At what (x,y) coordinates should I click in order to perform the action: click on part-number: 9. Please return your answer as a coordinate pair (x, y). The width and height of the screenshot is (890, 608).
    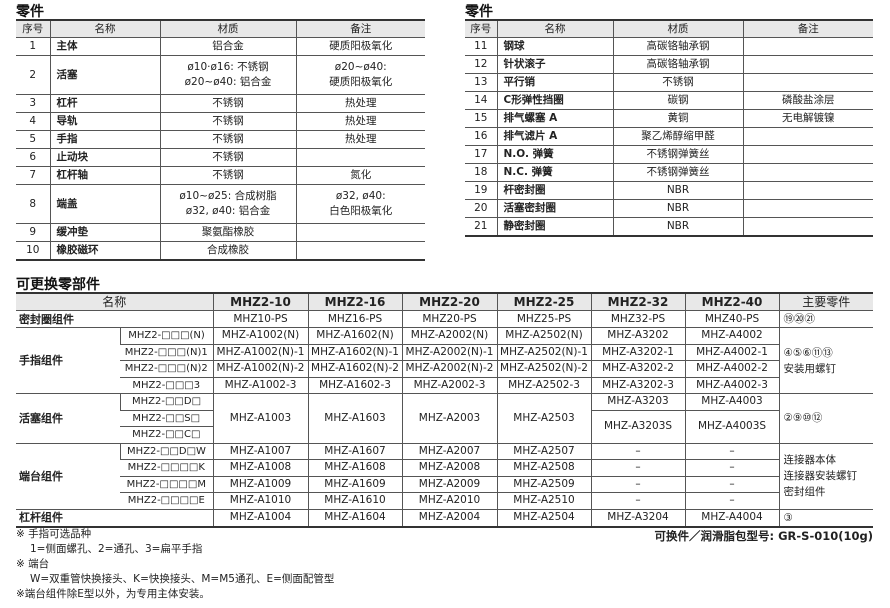
    Looking at the image, I should click on (33, 232).